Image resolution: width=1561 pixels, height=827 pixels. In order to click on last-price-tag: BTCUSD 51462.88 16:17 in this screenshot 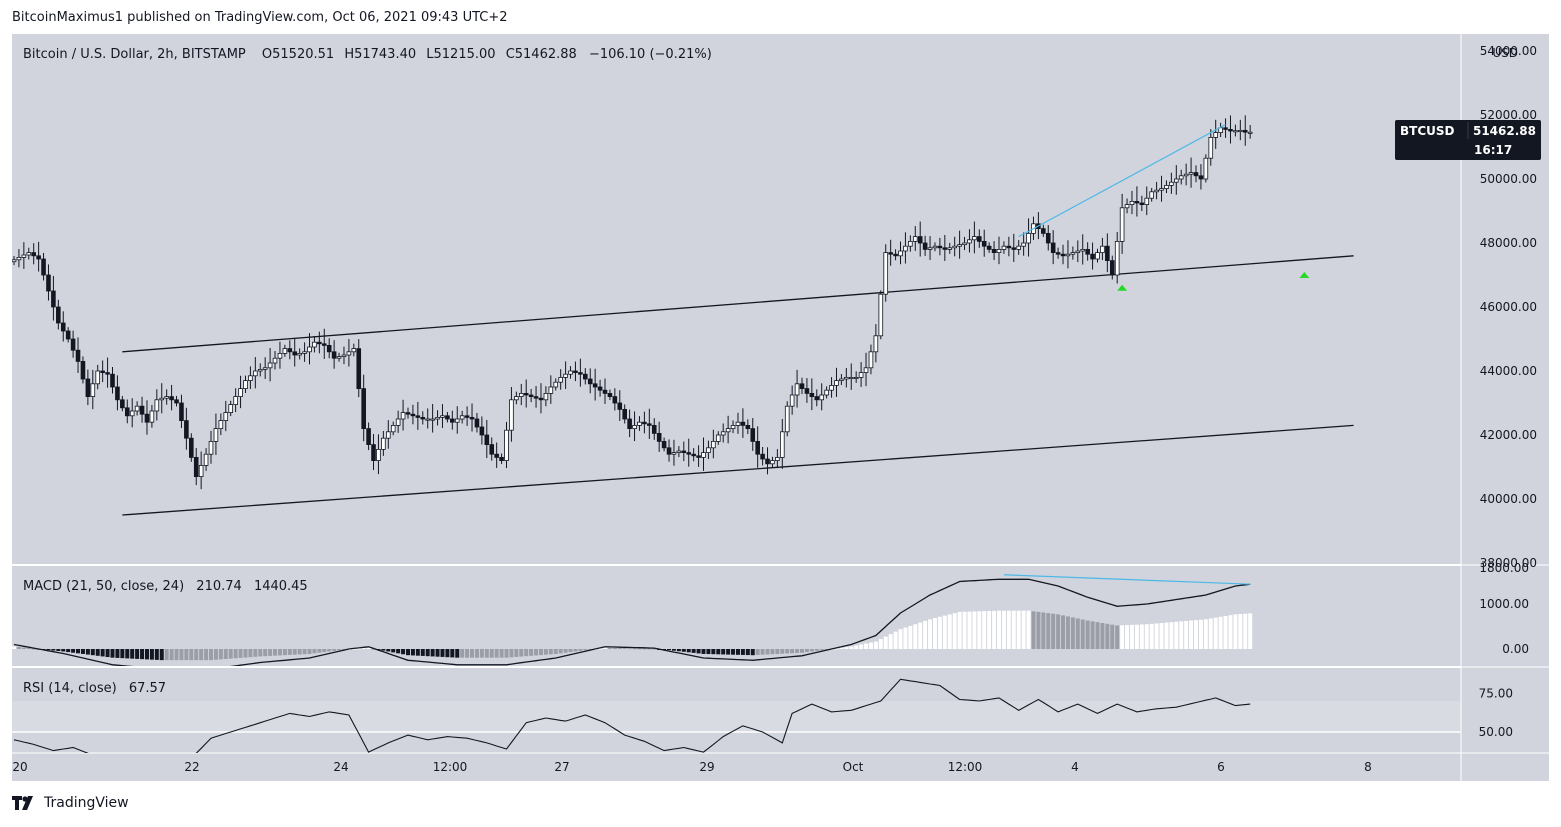, I will do `click(1468, 140)`.